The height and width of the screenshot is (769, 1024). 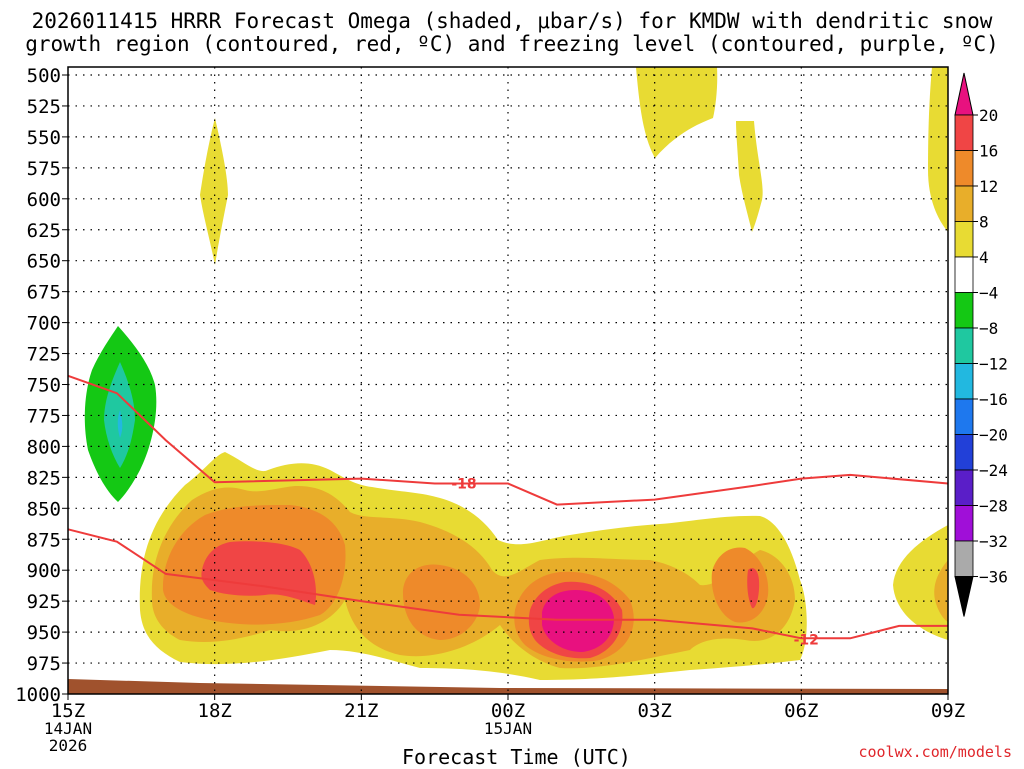 What do you see at coordinates (44, 355) in the screenshot?
I see `y-tick-label: 725` at bounding box center [44, 355].